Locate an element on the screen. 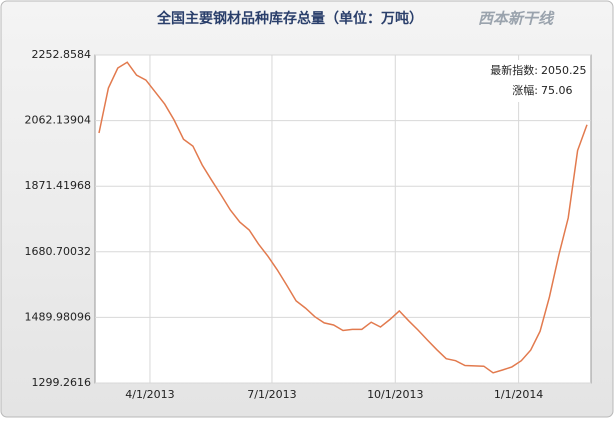 The height and width of the screenshot is (424, 616). x-tick-label: 4/1/2013 is located at coordinates (149, 394).